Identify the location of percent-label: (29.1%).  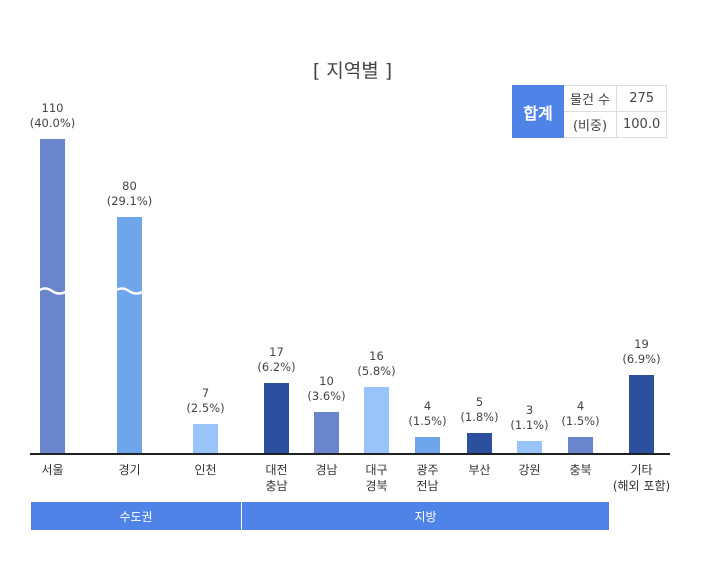
(129, 201).